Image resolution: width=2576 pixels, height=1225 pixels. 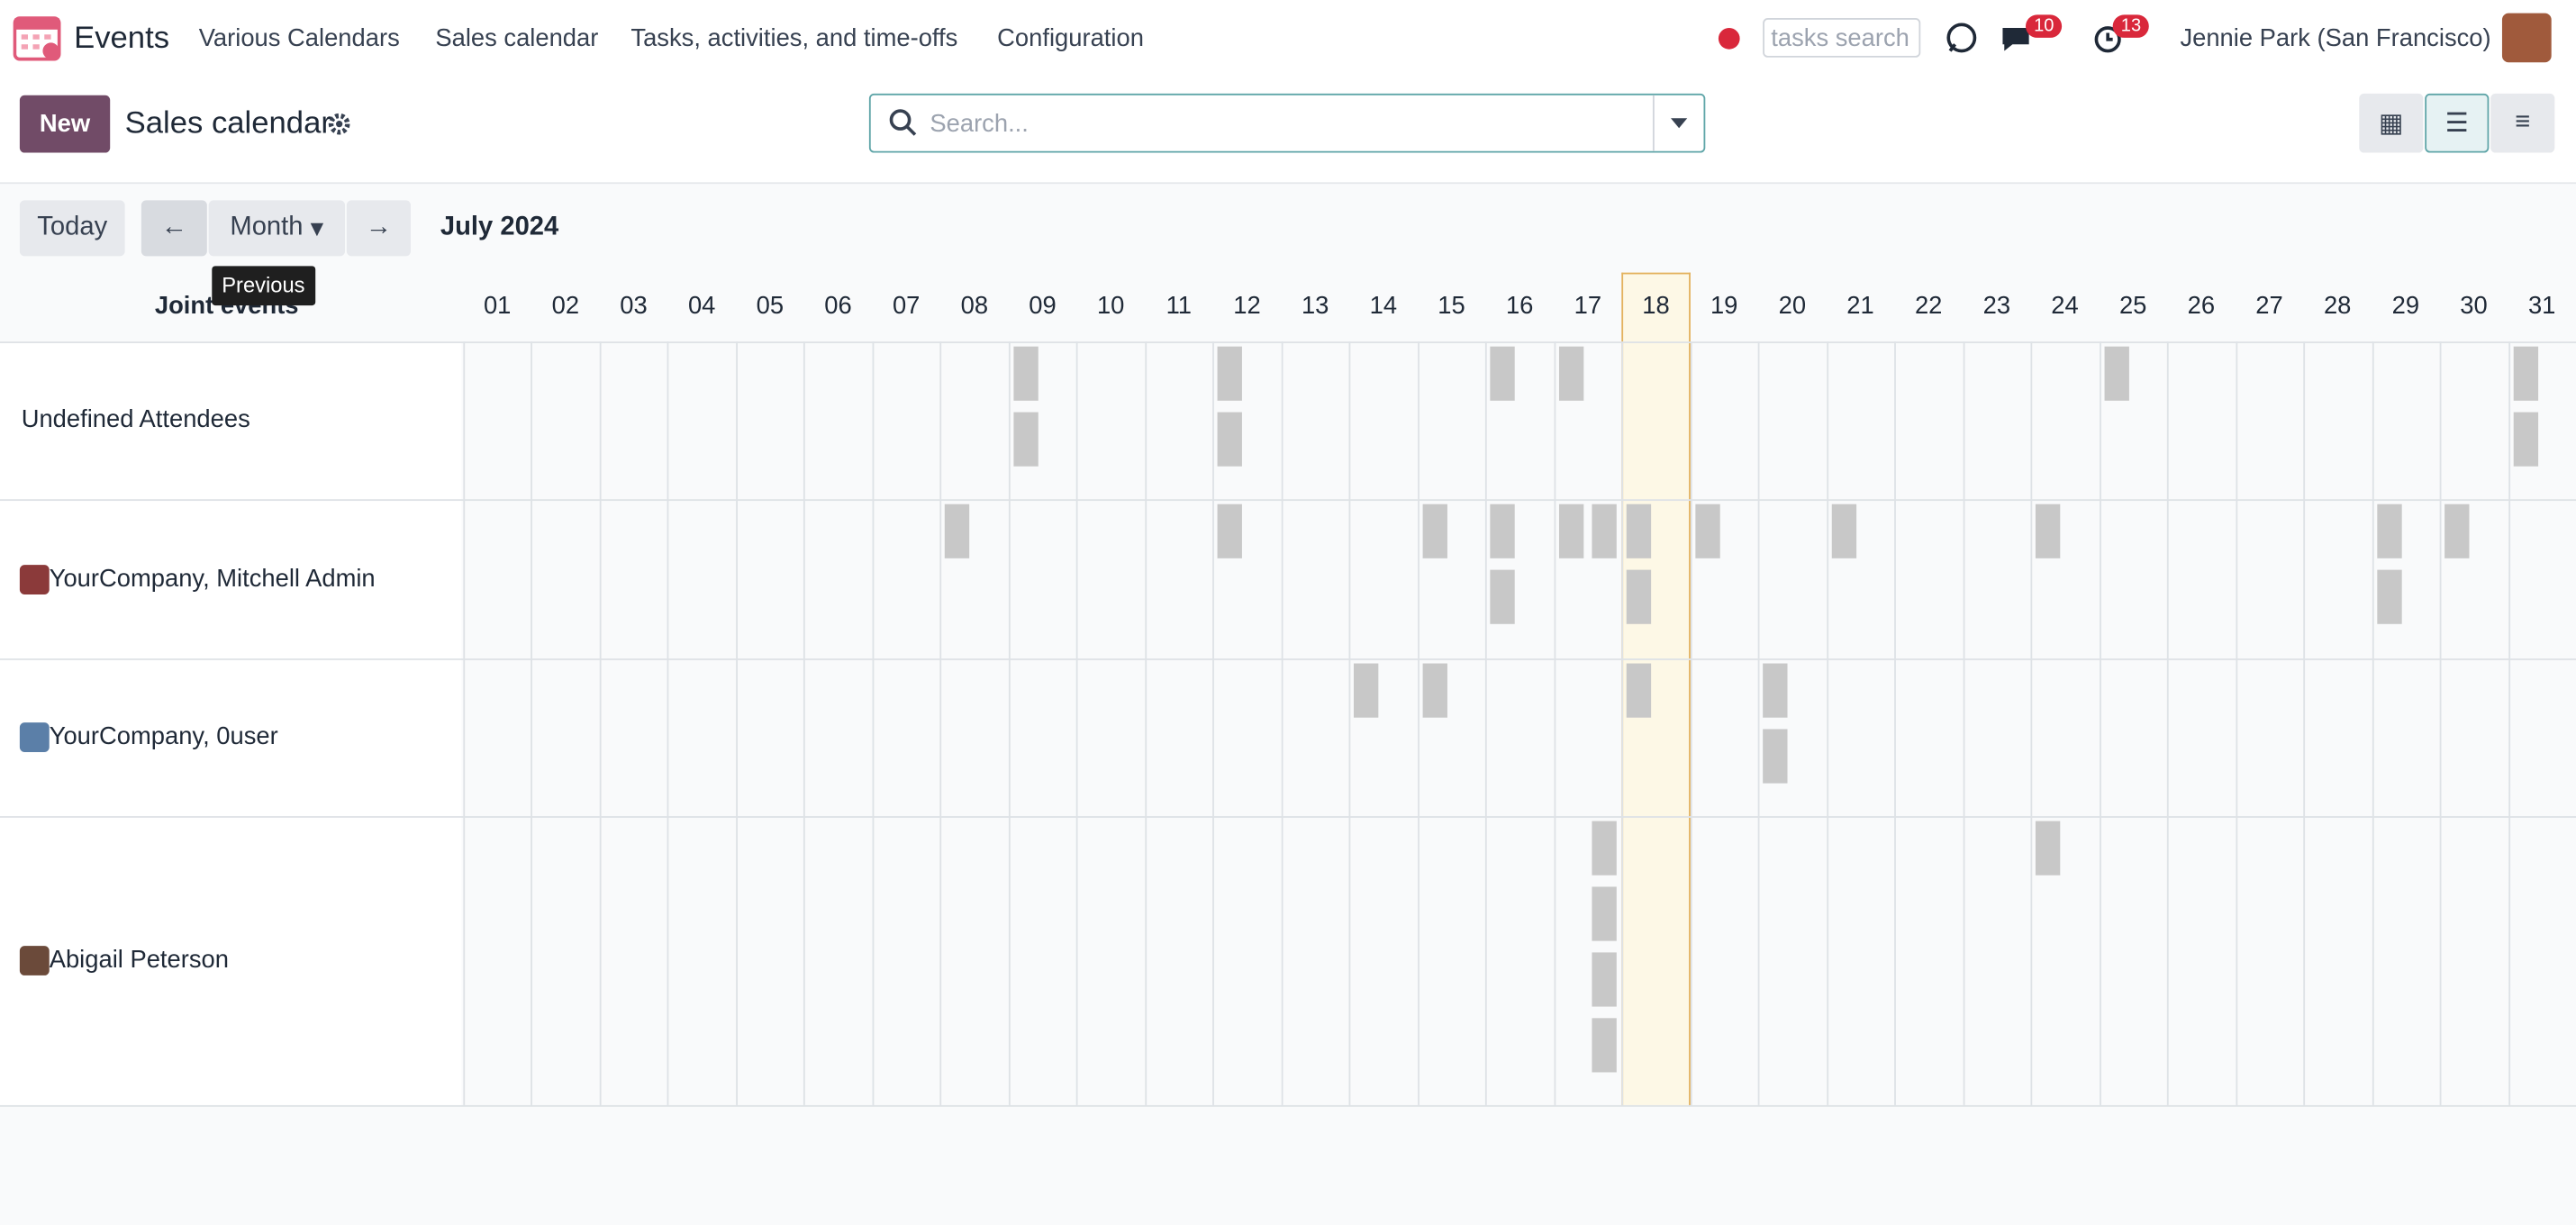 I want to click on search-icon, so click(x=903, y=122).